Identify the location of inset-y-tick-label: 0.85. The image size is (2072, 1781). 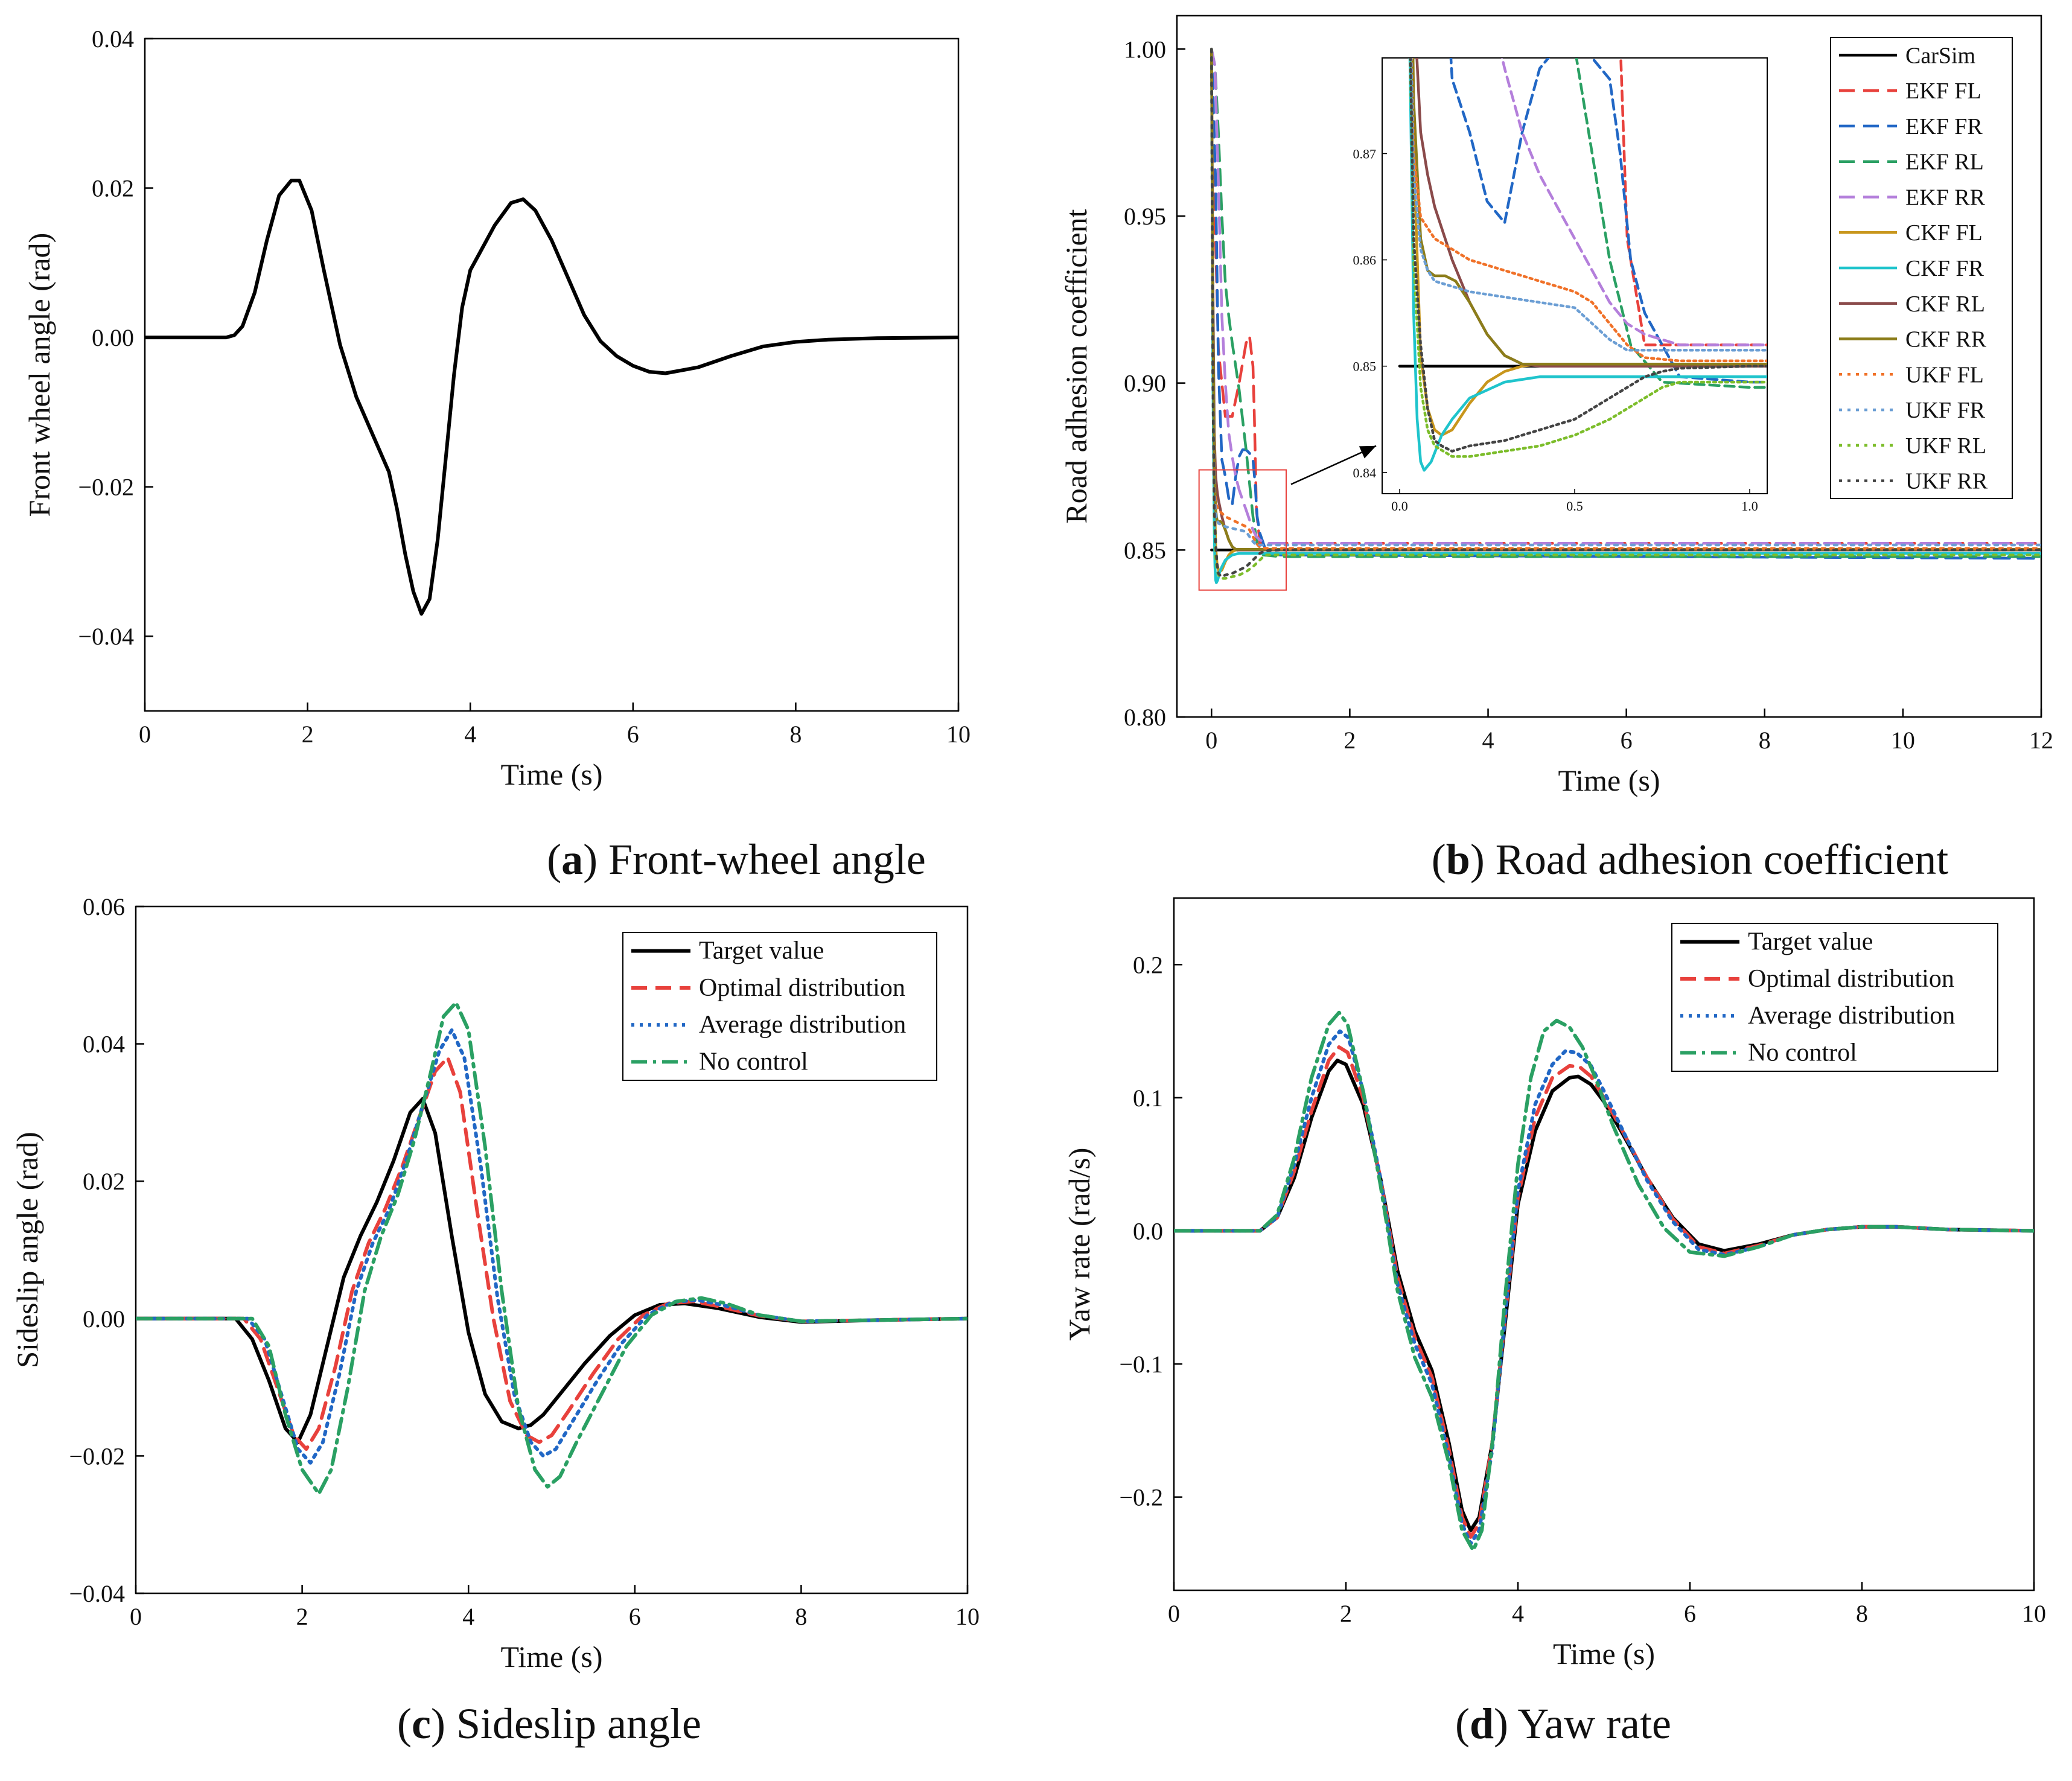
(1365, 367).